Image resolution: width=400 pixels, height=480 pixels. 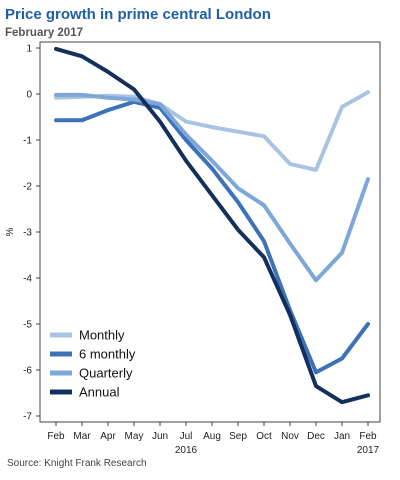 I want to click on x-tick-label: Aug, so click(x=212, y=436).